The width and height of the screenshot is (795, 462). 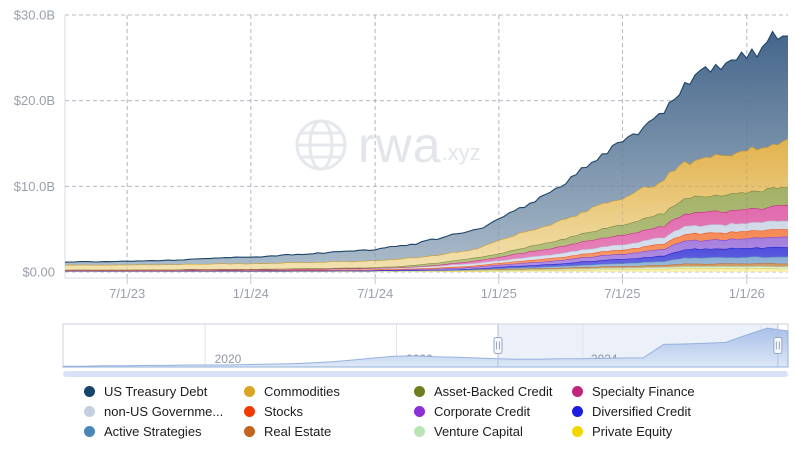 What do you see at coordinates (153, 431) in the screenshot?
I see `legend-label: Active Strategies` at bounding box center [153, 431].